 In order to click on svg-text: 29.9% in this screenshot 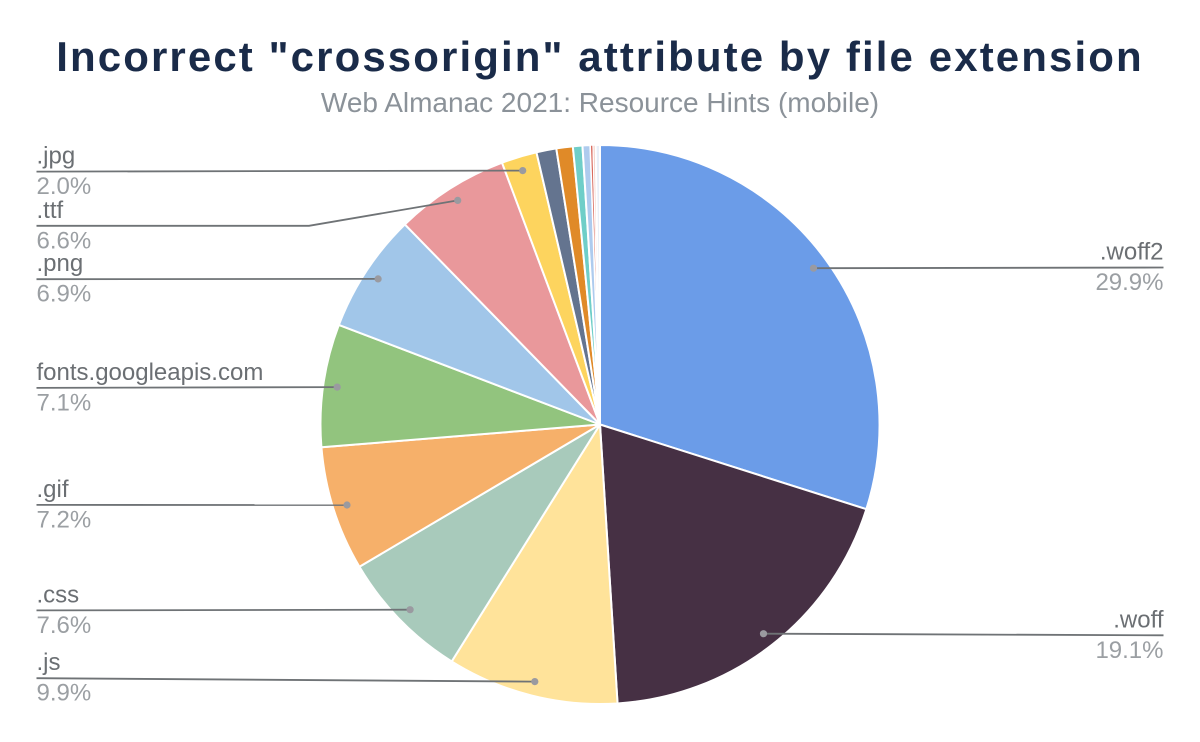, I will do `click(1129, 282)`.